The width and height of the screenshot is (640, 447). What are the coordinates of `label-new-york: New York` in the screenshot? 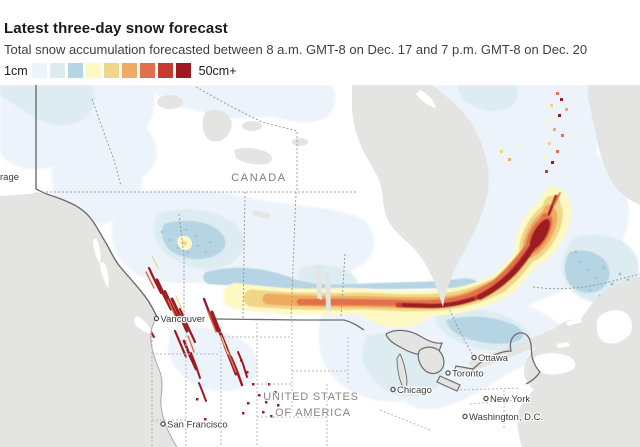 It's located at (510, 399).